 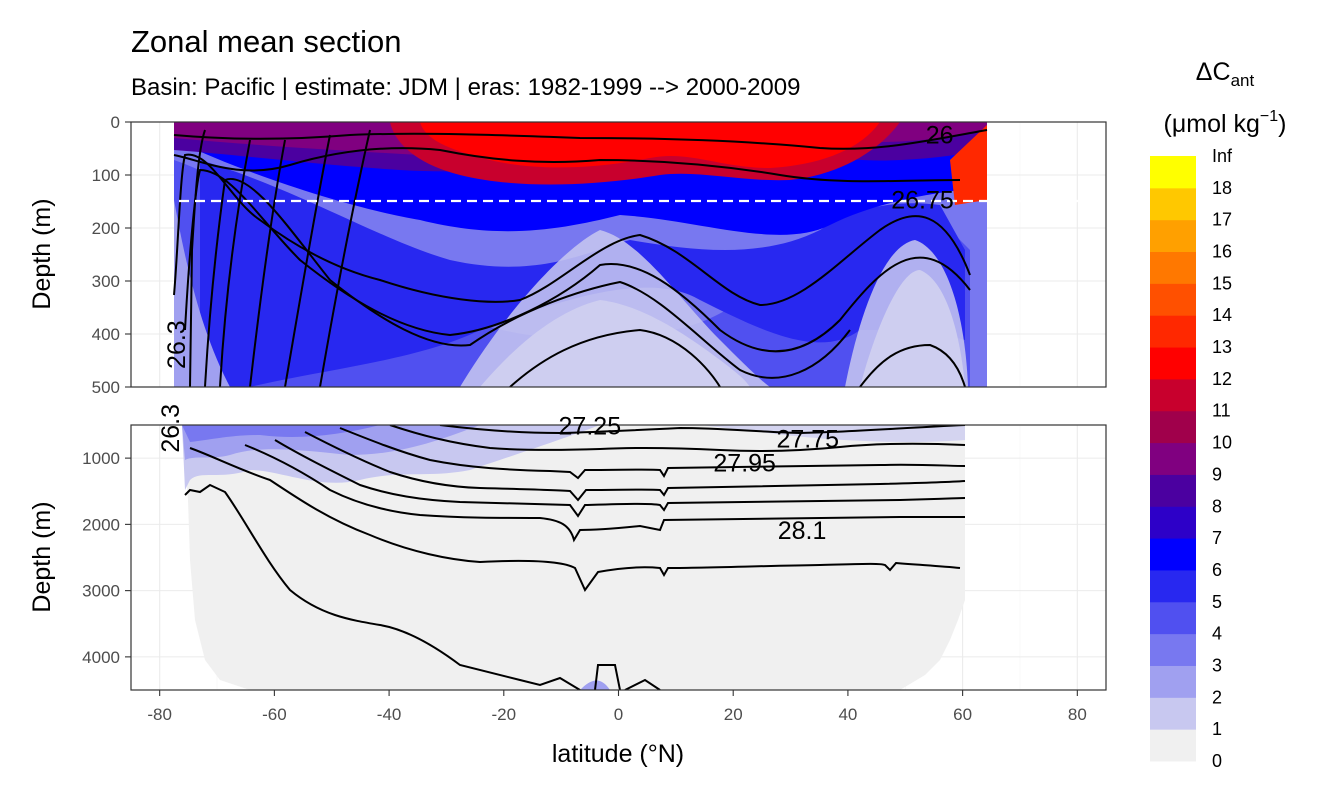 I want to click on x-tick-label: -80, so click(x=159, y=714).